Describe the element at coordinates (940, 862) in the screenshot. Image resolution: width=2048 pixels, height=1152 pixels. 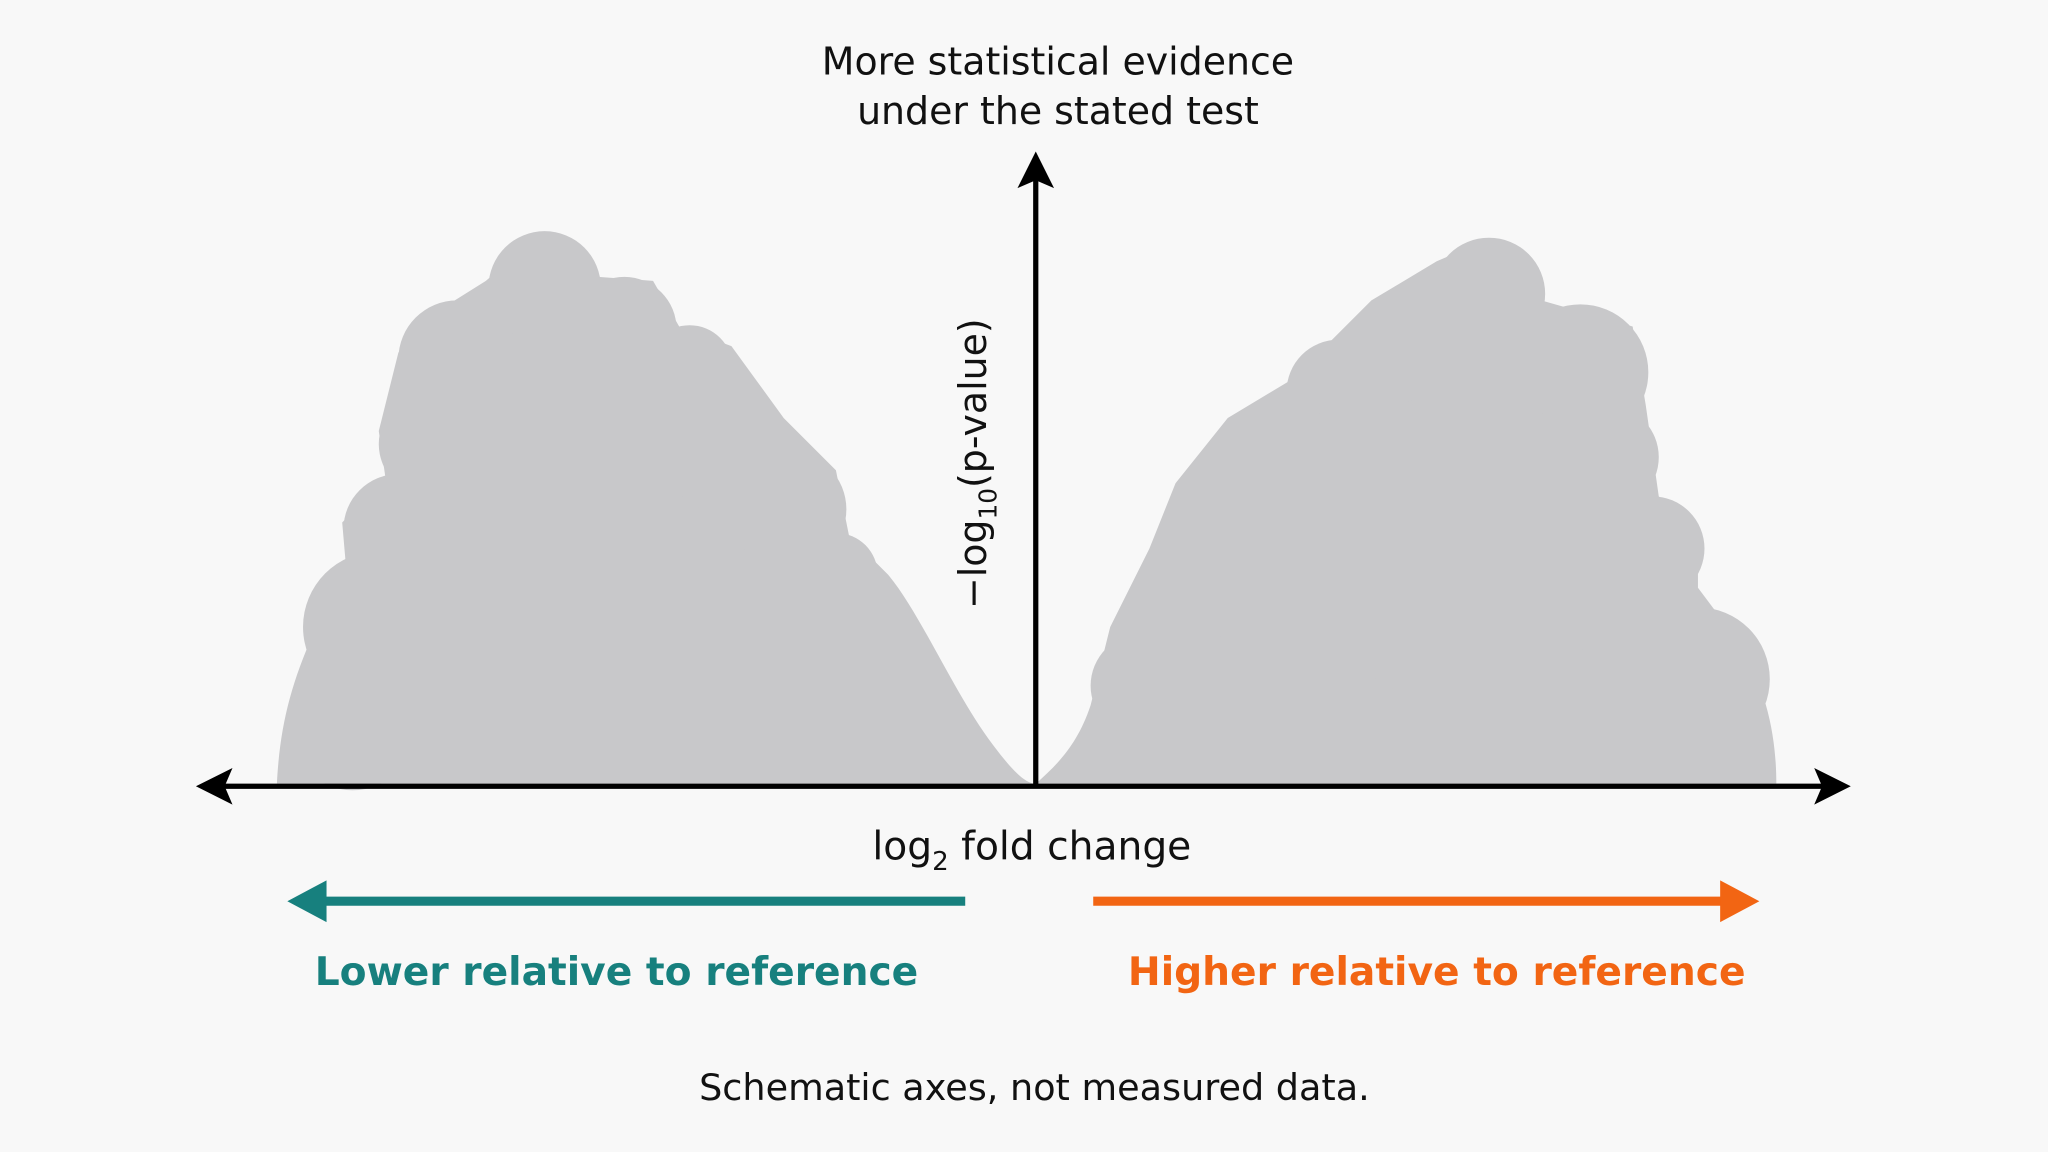
I see `x-label-sub: 2` at that location.